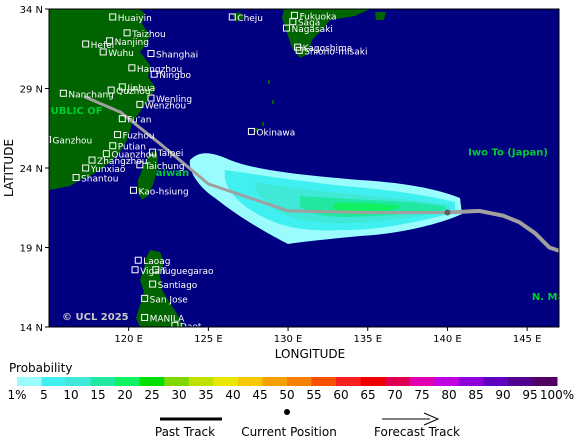 The height and width of the screenshot is (447, 580). I want to click on x-tick-label: 130 E, so click(288, 339).